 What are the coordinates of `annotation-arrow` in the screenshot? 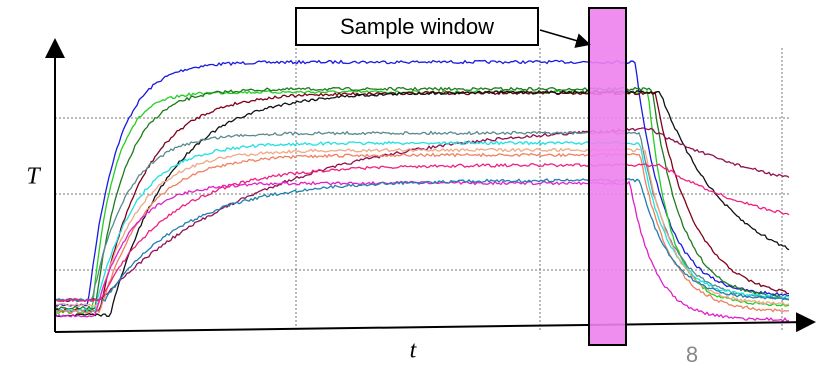 It's located at (565, 38).